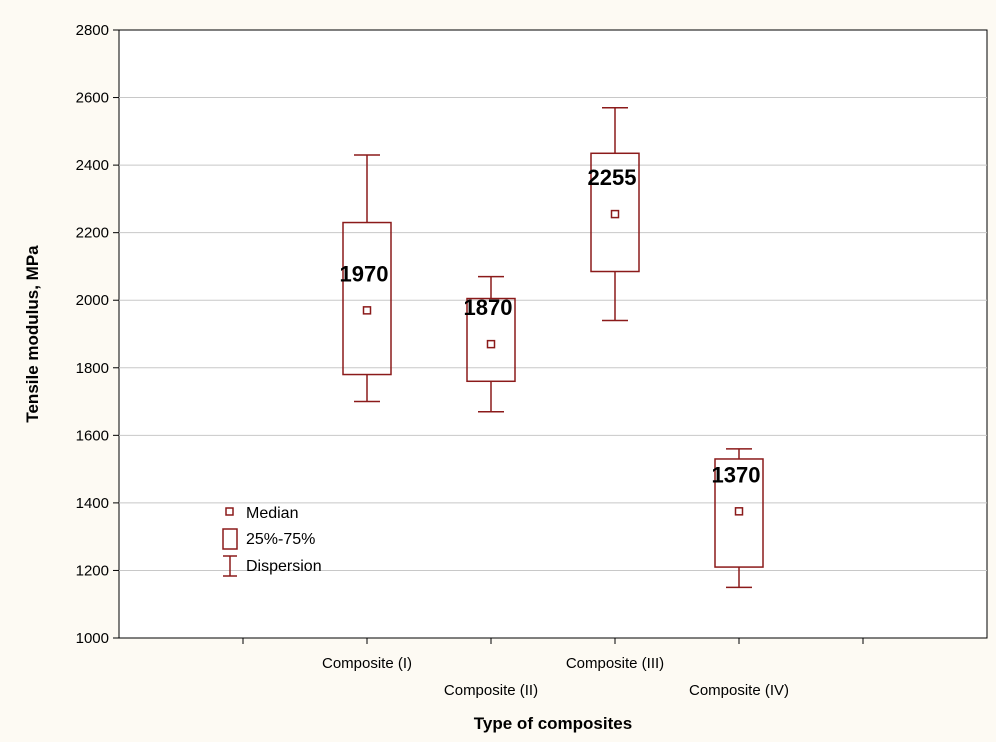 This screenshot has height=742, width=996. Describe the element at coordinates (229, 511) in the screenshot. I see `legend-median-marker` at that location.